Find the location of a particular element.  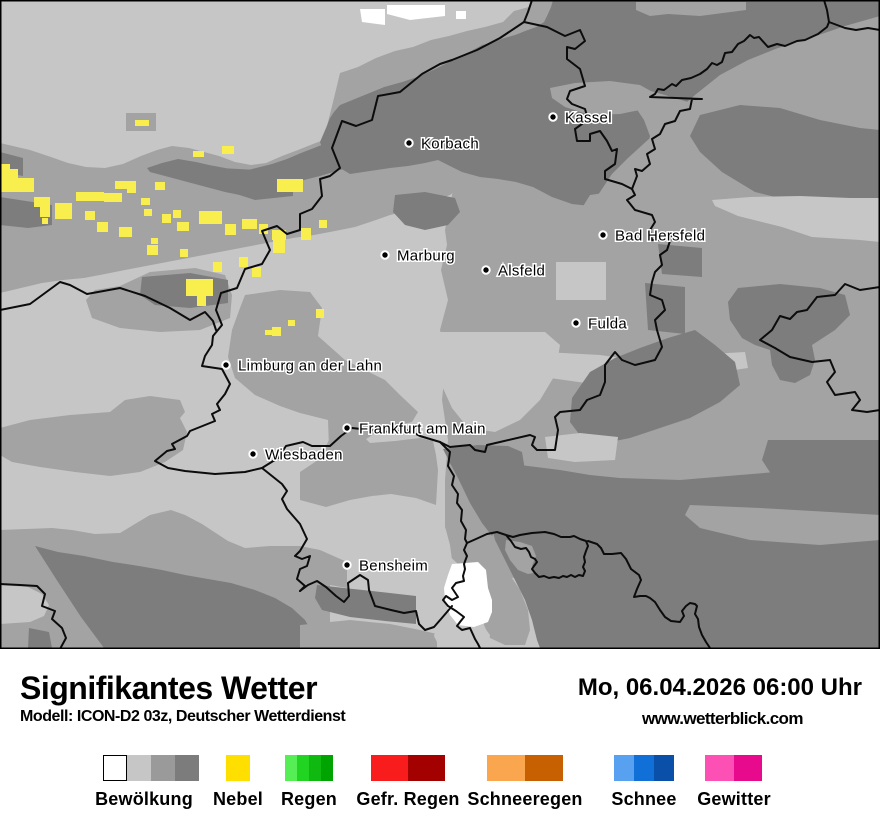

svg-text: Fulda is located at coordinates (607, 323).